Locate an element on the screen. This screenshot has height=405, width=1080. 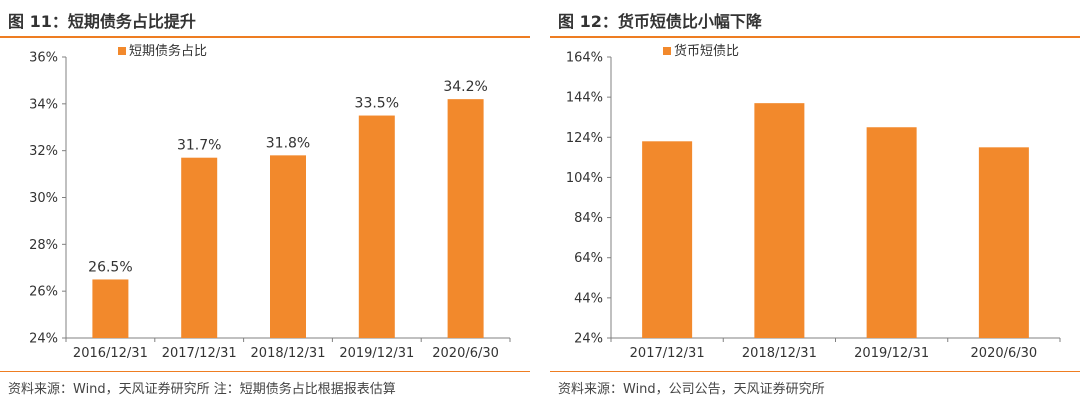
y-tick-label: 104% is located at coordinates (584, 178).